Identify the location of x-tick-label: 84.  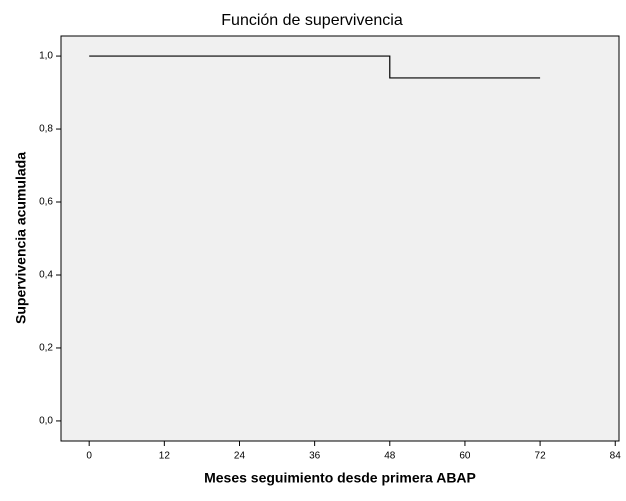
(616, 456).